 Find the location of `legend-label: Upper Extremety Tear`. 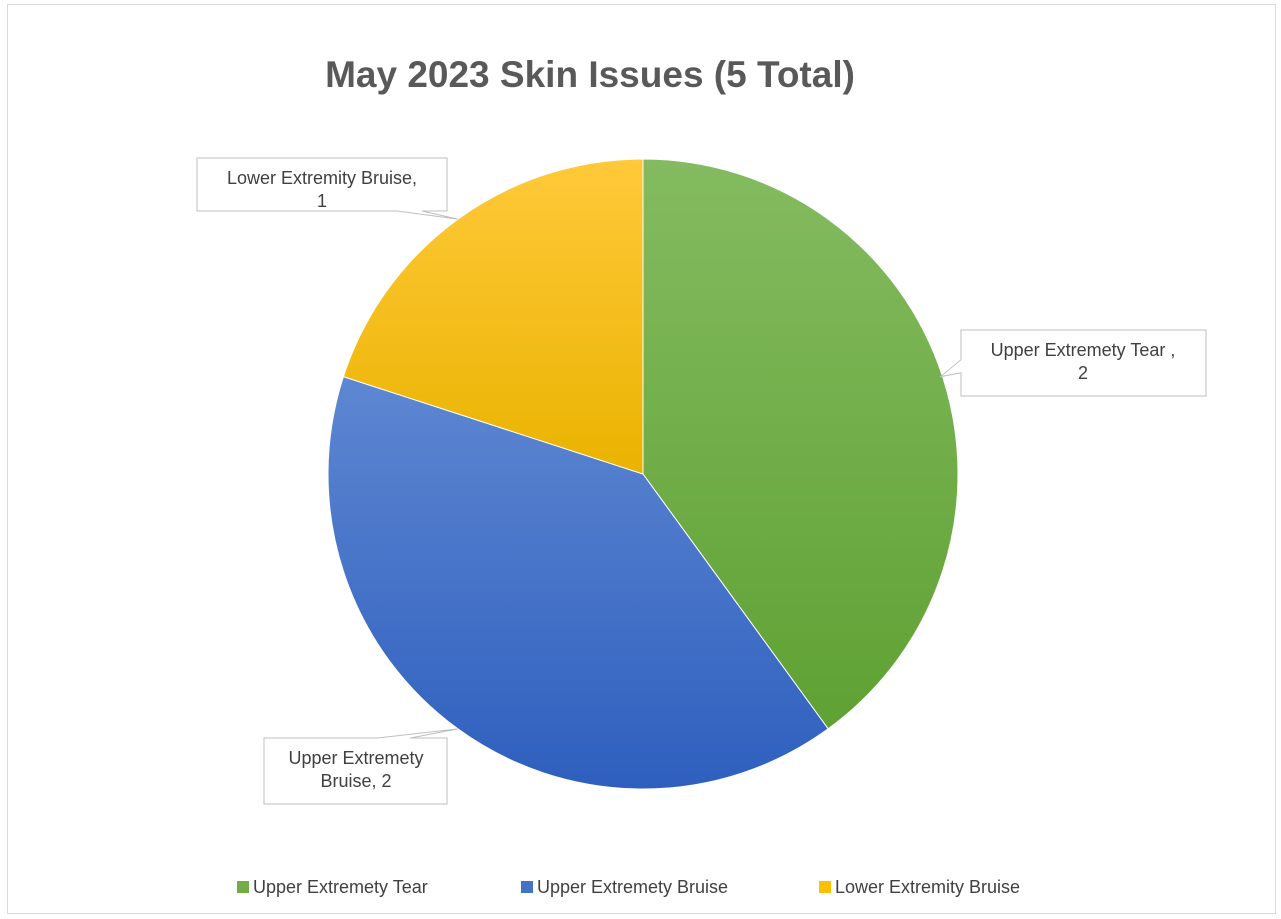

legend-label: Upper Extremety Tear is located at coordinates (340, 887).